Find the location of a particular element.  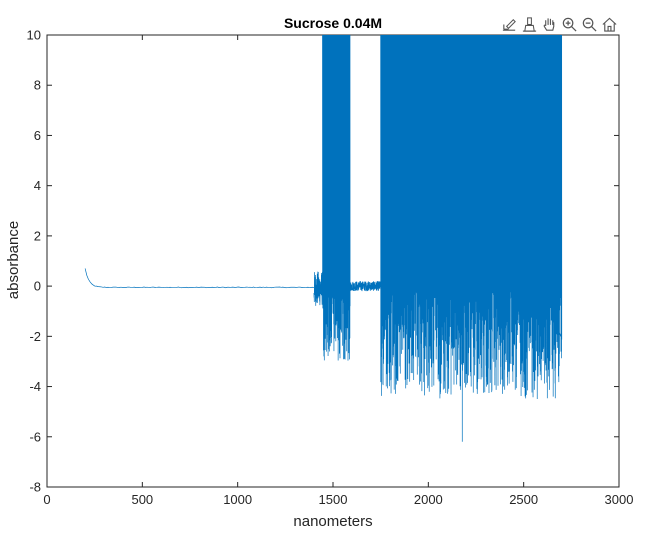

x-tick-label: 1000 is located at coordinates (237, 499).